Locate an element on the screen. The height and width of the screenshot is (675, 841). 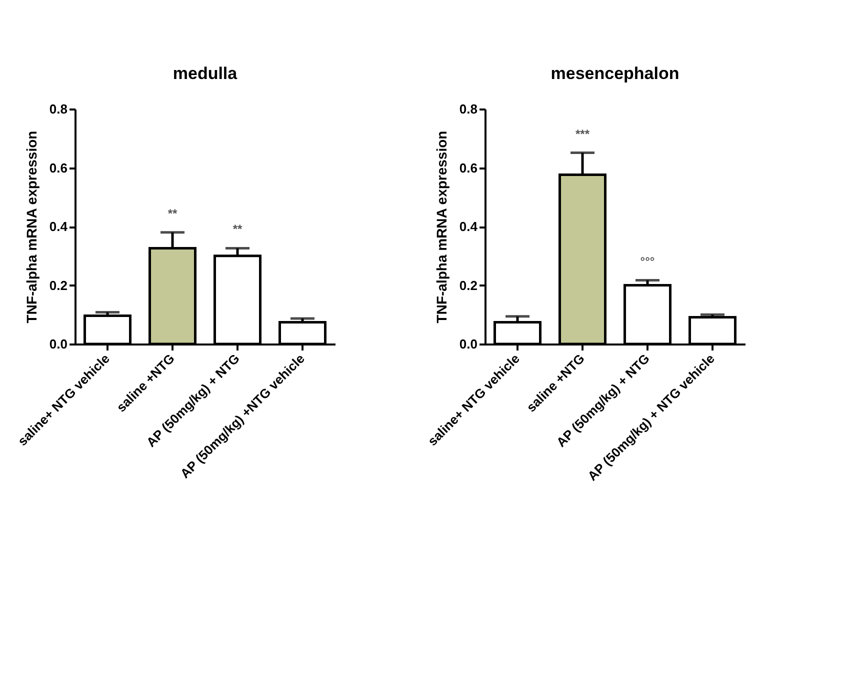
annotation: *** is located at coordinates (582, 133).